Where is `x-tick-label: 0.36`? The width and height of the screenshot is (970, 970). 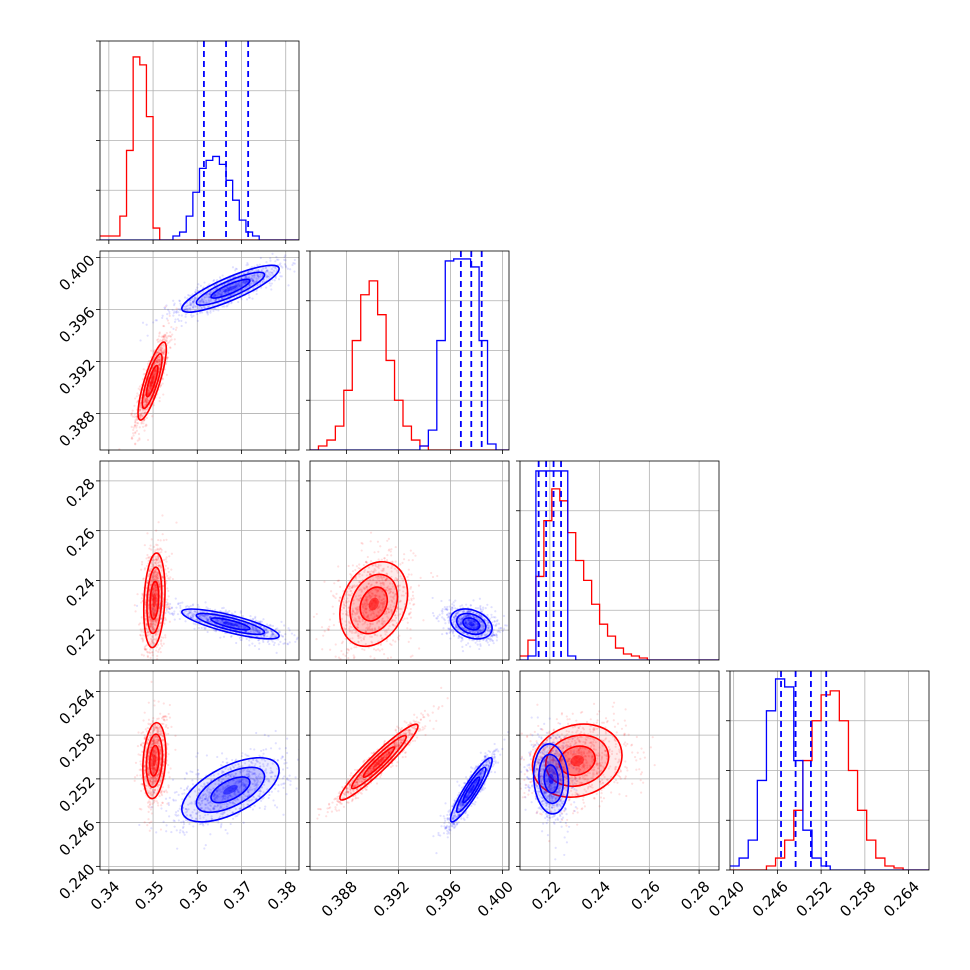 x-tick-label: 0.36 is located at coordinates (193, 896).